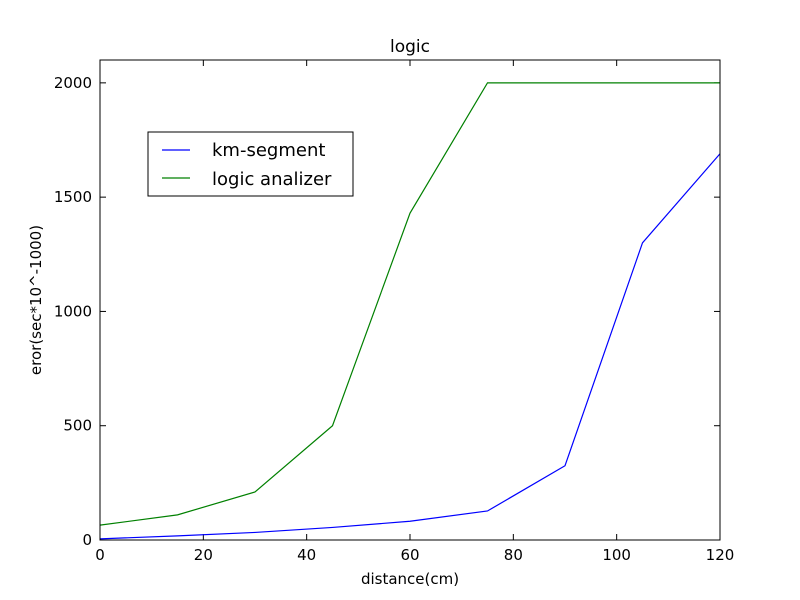 The width and height of the screenshot is (800, 600). I want to click on legend: km-segment logic analizer, so click(250, 164).